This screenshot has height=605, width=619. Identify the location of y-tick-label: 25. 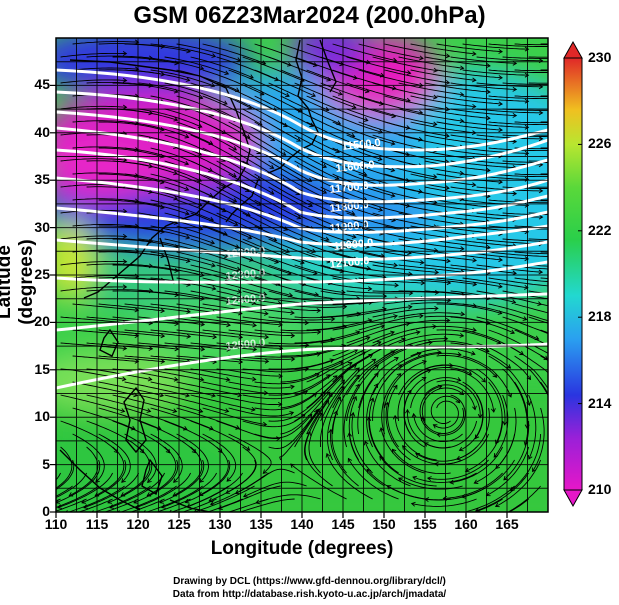
(42, 274).